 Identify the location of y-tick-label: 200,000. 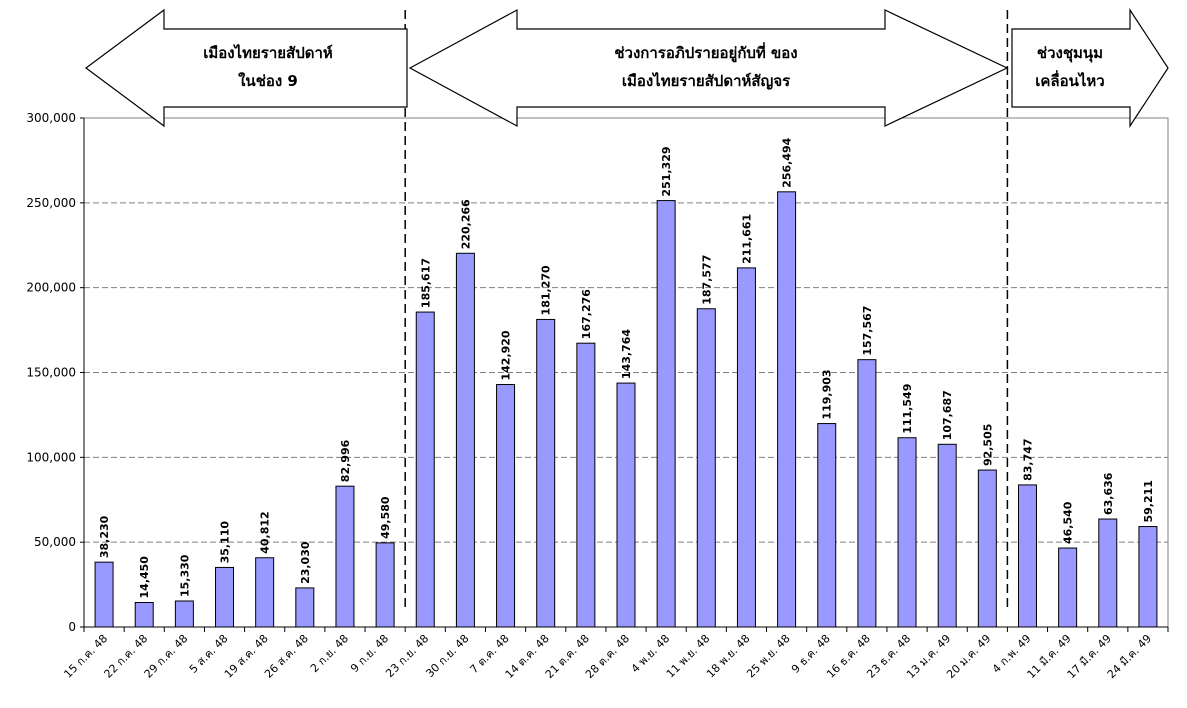
(51, 288).